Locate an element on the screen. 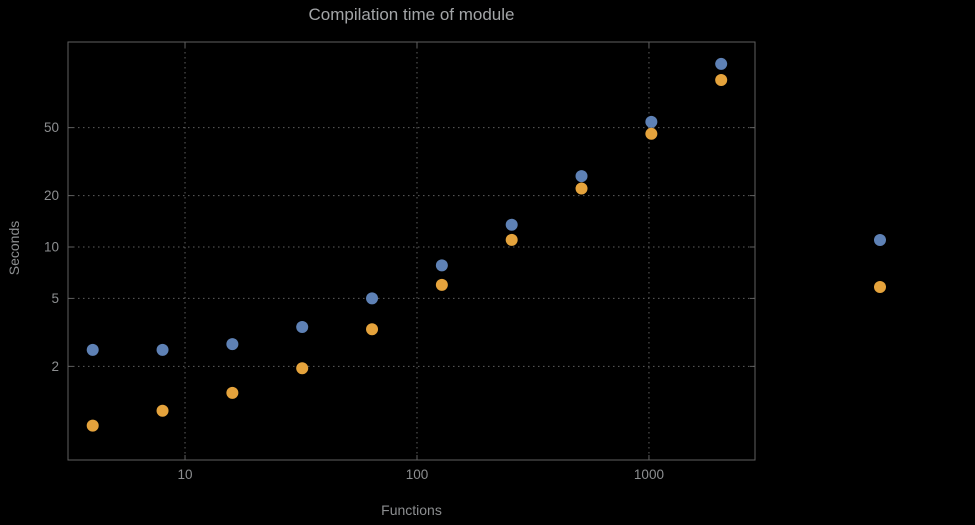 Image resolution: width=975 pixels, height=525 pixels. x-tick-label: 1000 is located at coordinates (649, 474).